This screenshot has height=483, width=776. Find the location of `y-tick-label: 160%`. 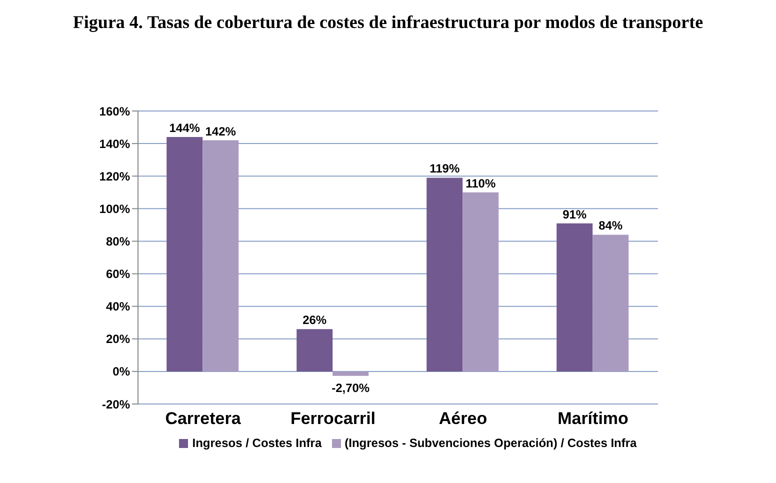

y-tick-label: 160% is located at coordinates (114, 111).